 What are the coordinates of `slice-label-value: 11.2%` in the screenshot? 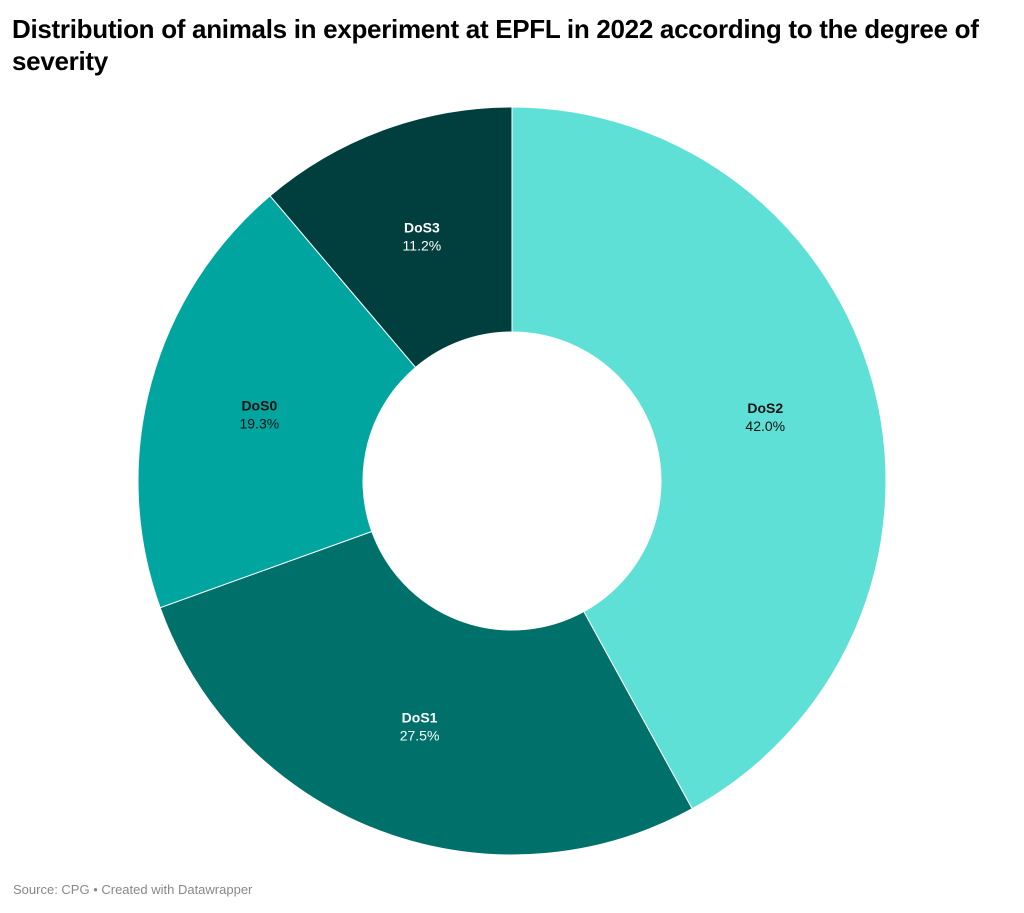 It's located at (422, 246).